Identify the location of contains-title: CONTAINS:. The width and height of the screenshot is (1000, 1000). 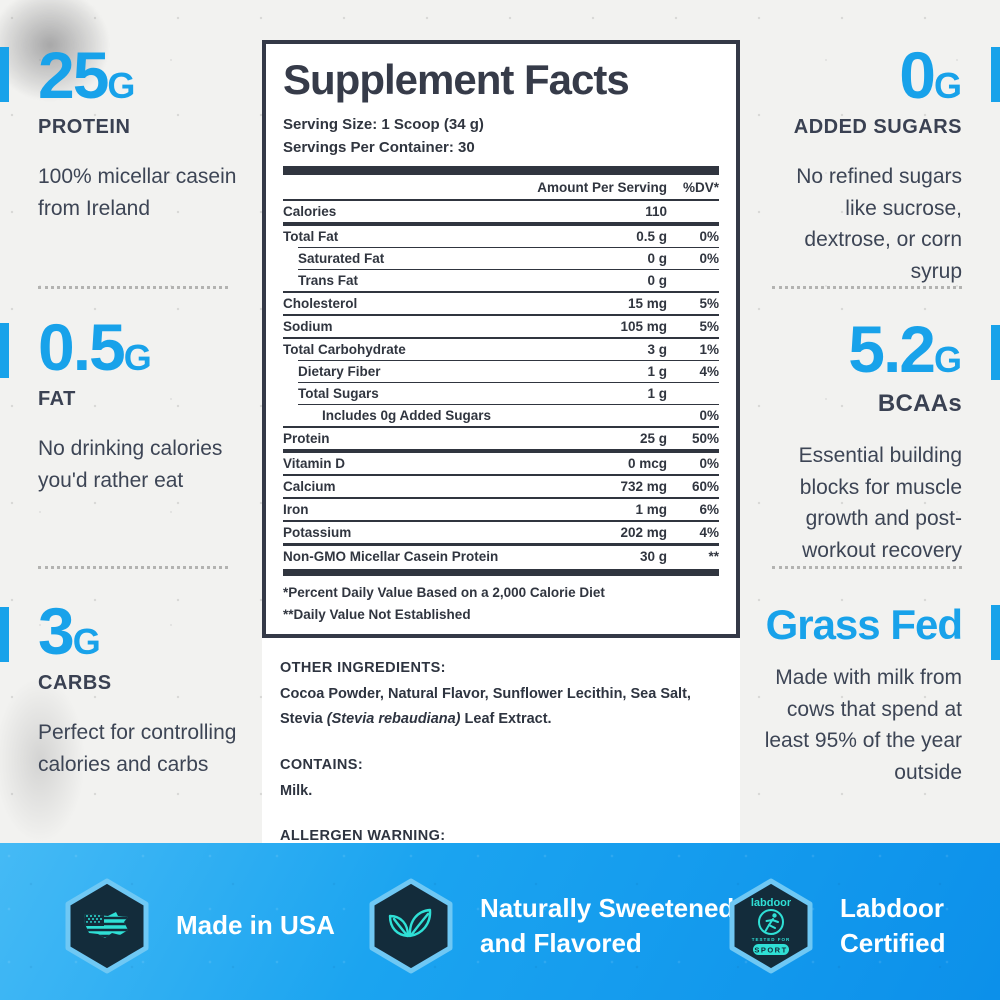
(322, 764).